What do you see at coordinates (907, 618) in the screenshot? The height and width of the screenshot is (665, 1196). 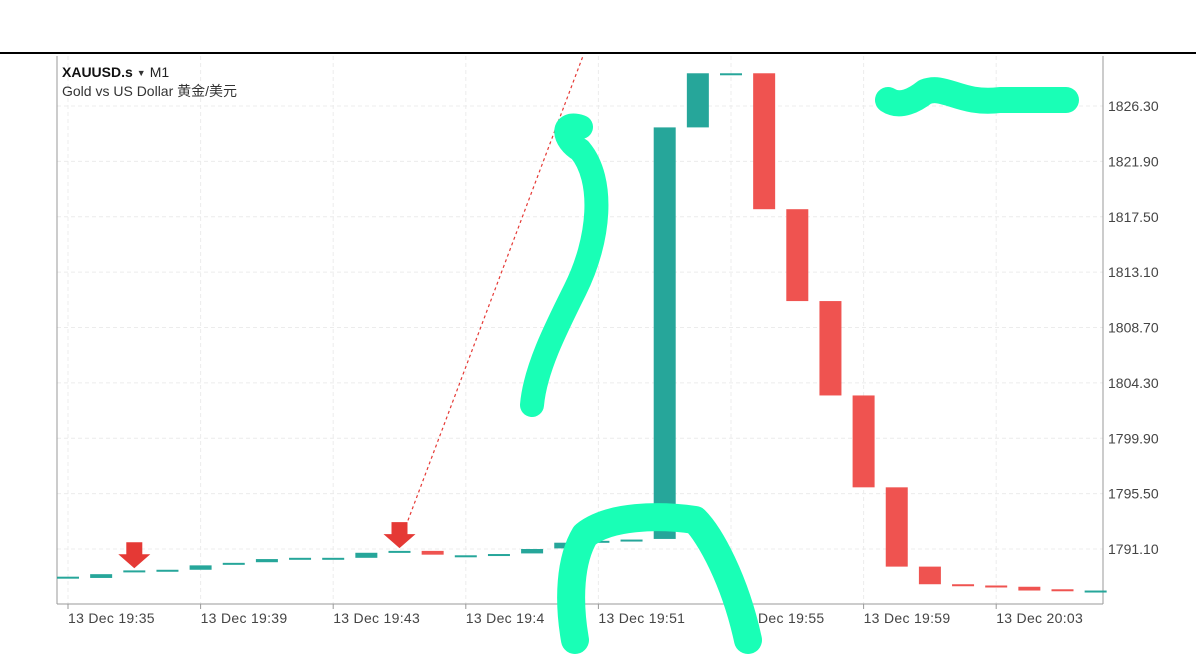 I see `x-tick-label: 13 Dec 19:59` at bounding box center [907, 618].